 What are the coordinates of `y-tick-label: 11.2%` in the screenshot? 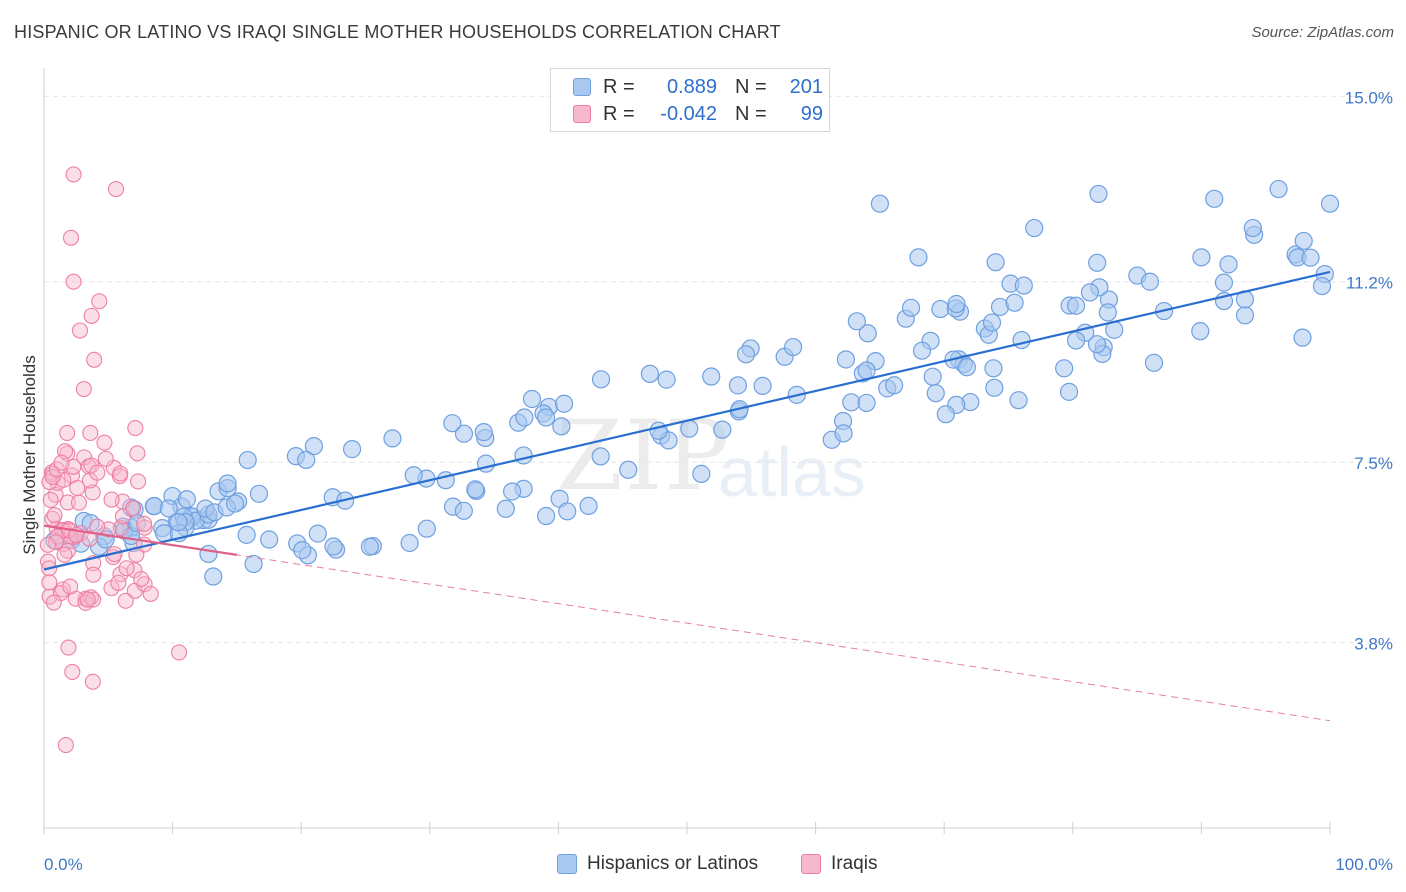 It's located at (1369, 283).